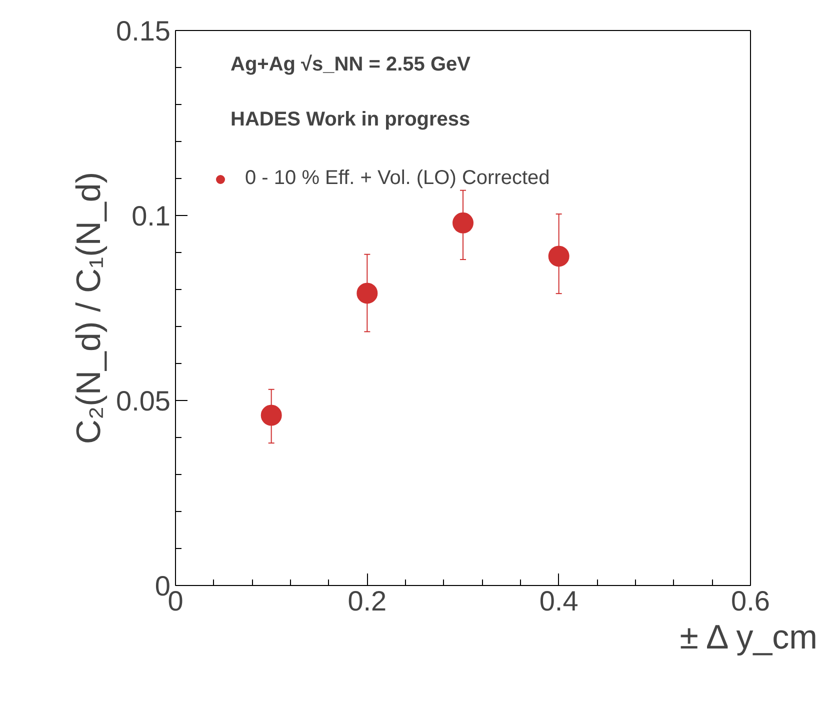  I want to click on legend-label: 0 - 10 % Eff. + Vol. (LO) Corrected, so click(397, 178).